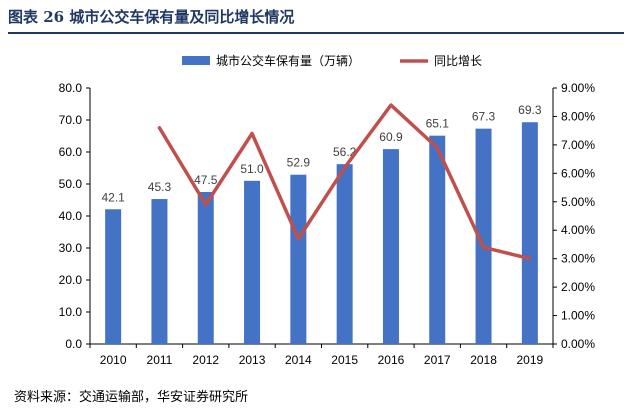  Describe the element at coordinates (71, 184) in the screenshot. I see `left-tick-label: 50.0` at that location.